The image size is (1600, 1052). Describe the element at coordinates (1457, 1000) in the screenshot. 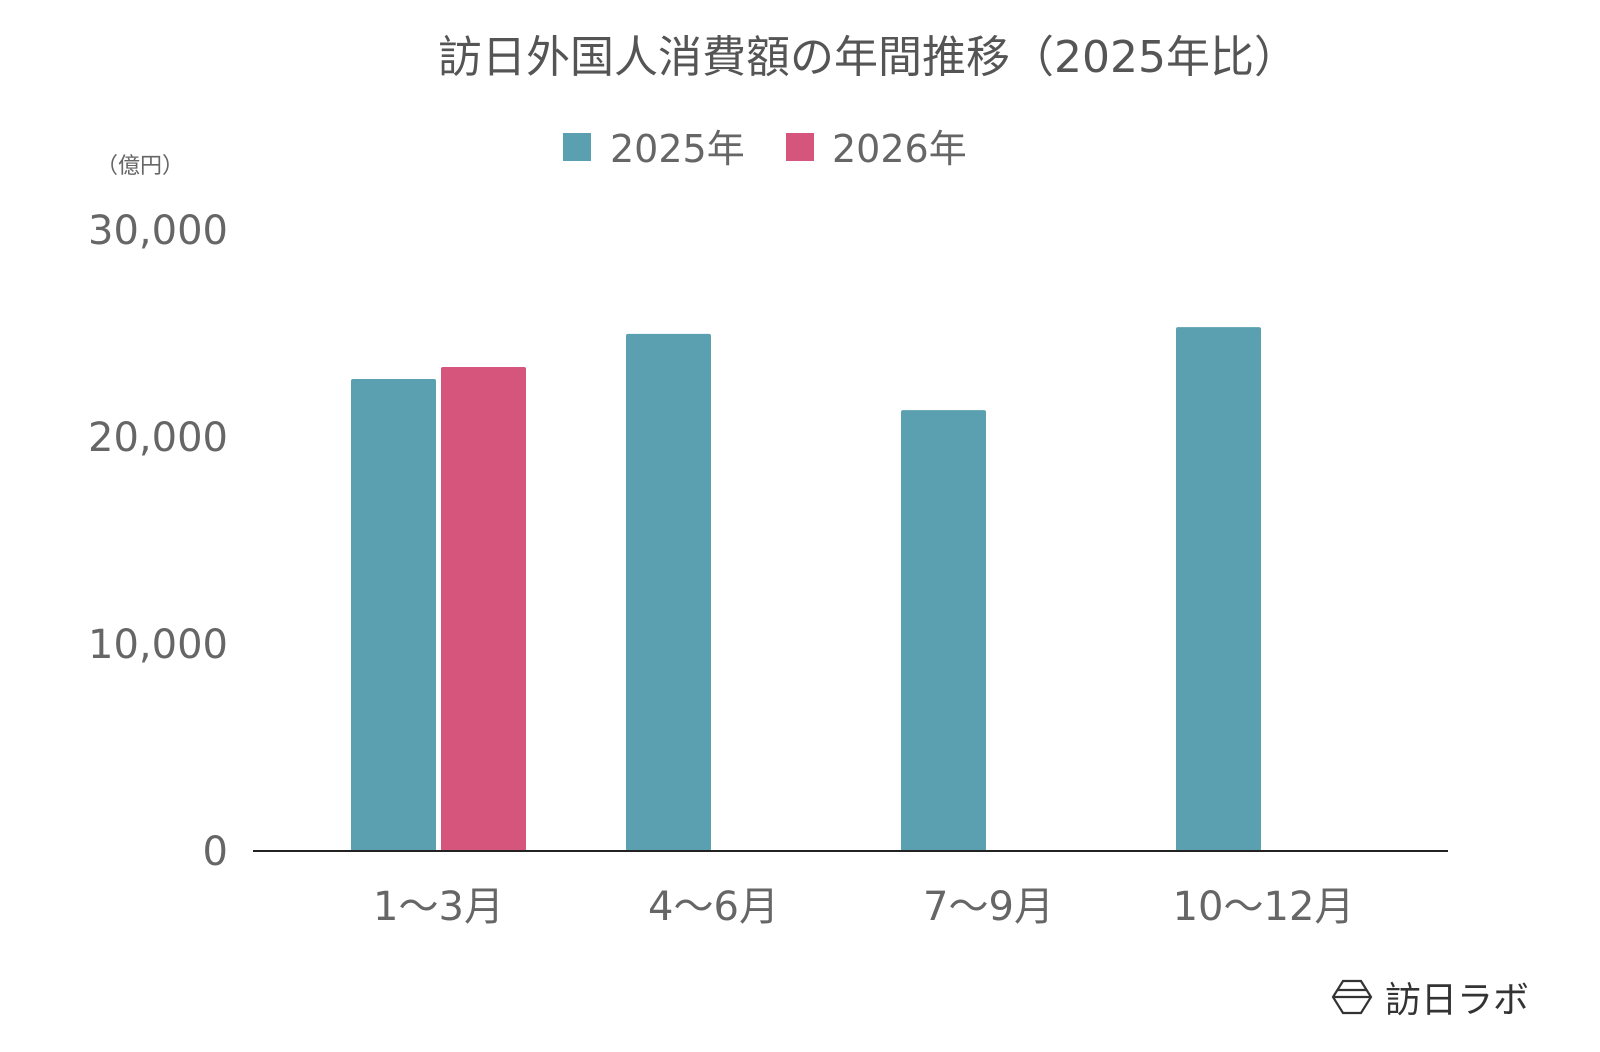

I see `logo-text: 訪日ラボ` at that location.